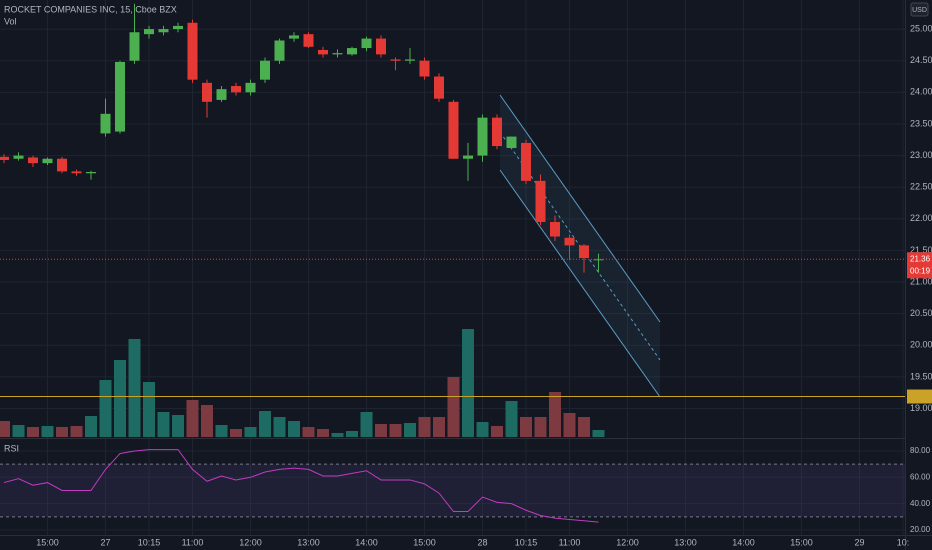 This screenshot has width=932, height=550. I want to click on countdown-label: 00:19, so click(920, 270).